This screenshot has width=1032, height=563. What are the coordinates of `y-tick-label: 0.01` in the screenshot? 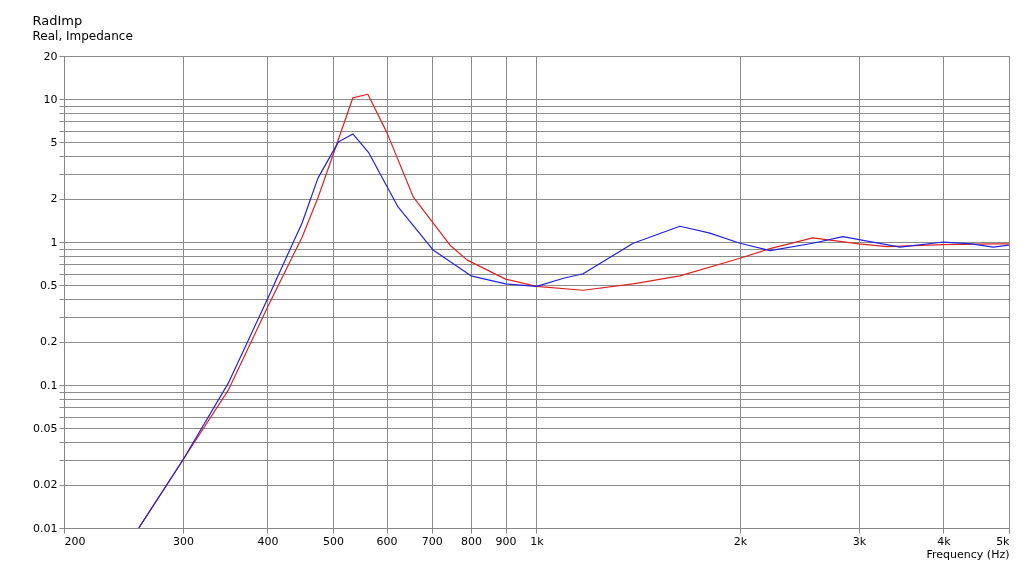 It's located at (45, 528).